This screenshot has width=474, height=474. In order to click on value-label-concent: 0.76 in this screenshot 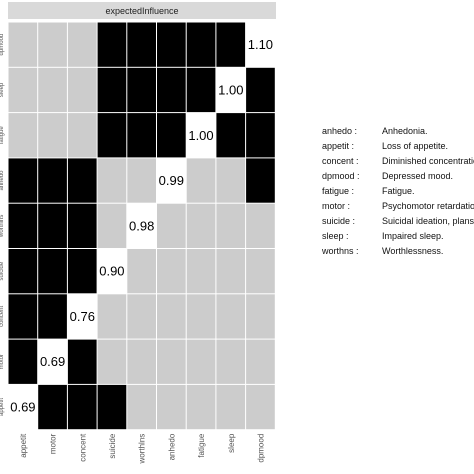, I will do `click(82, 316)`.